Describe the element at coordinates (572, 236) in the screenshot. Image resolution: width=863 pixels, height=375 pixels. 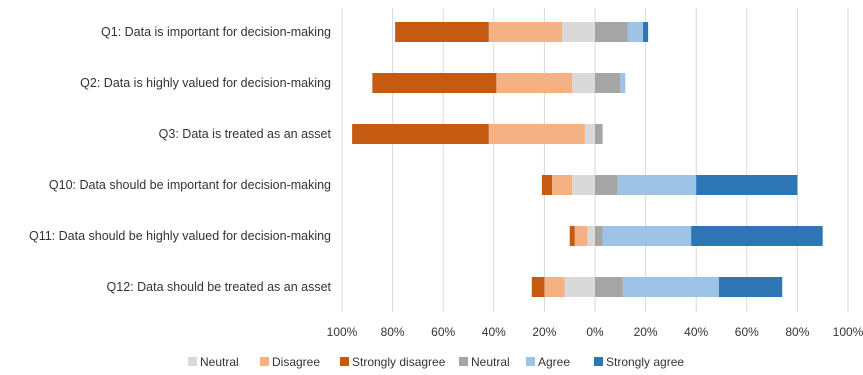
I see `bar-q5-strongly-disagree-negative` at that location.